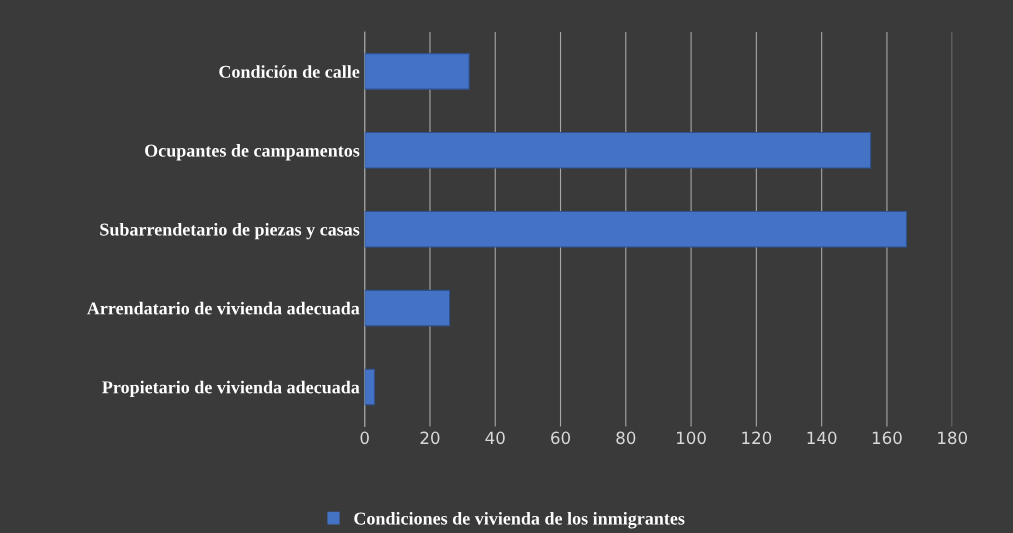 The image size is (1013, 533). I want to click on x-tick-label: 20, so click(430, 438).